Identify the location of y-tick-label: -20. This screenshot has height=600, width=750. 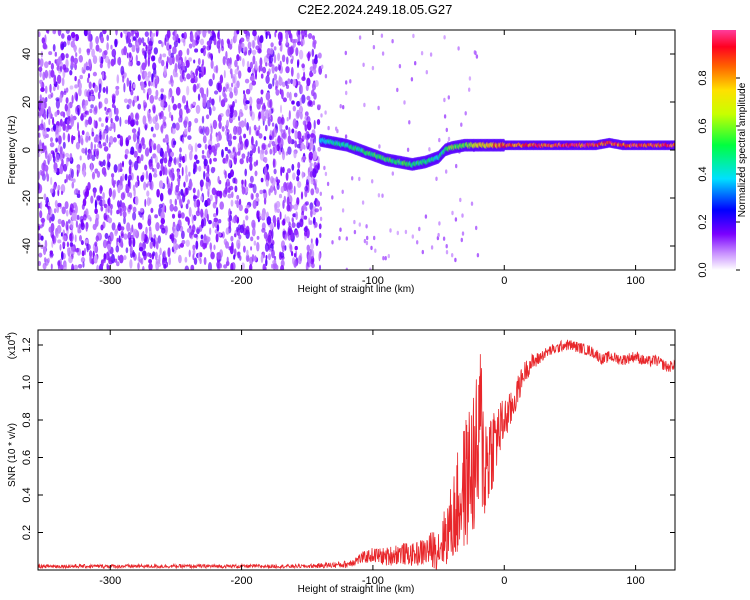
(27, 198).